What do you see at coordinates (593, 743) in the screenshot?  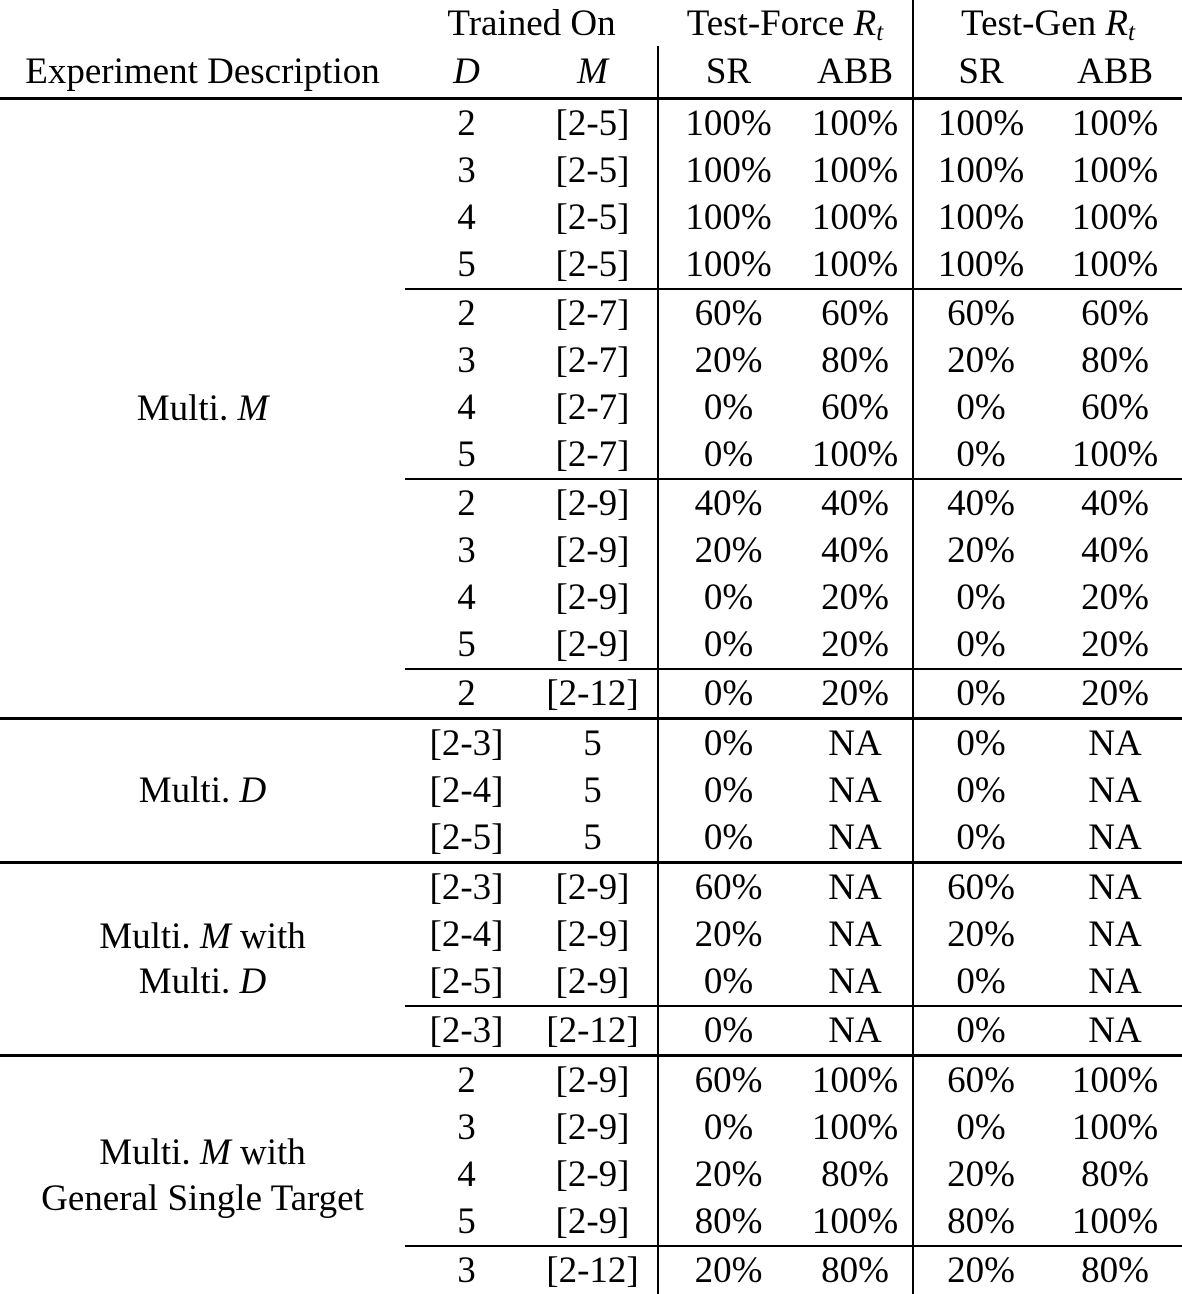 I see `cell-m: 5` at bounding box center [593, 743].